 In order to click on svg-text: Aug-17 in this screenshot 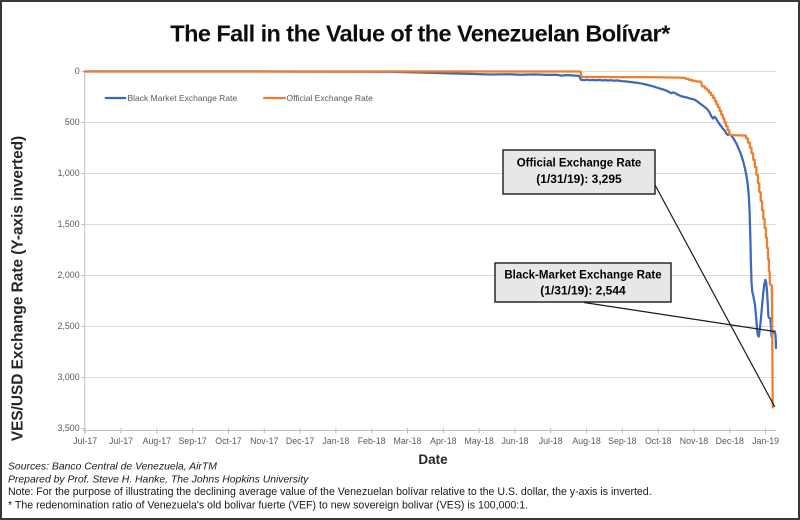, I will do `click(157, 441)`.